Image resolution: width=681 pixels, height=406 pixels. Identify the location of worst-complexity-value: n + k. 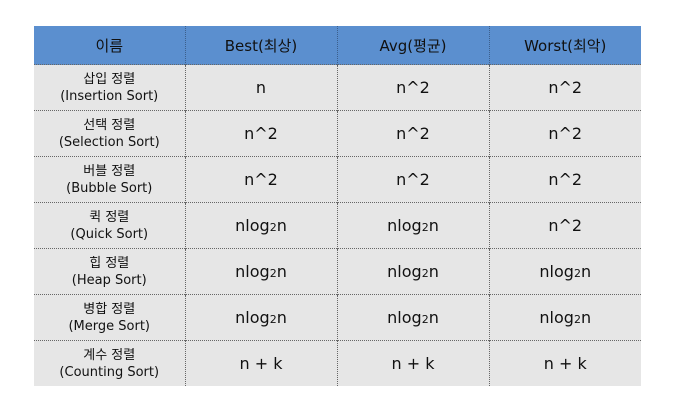
(565, 363).